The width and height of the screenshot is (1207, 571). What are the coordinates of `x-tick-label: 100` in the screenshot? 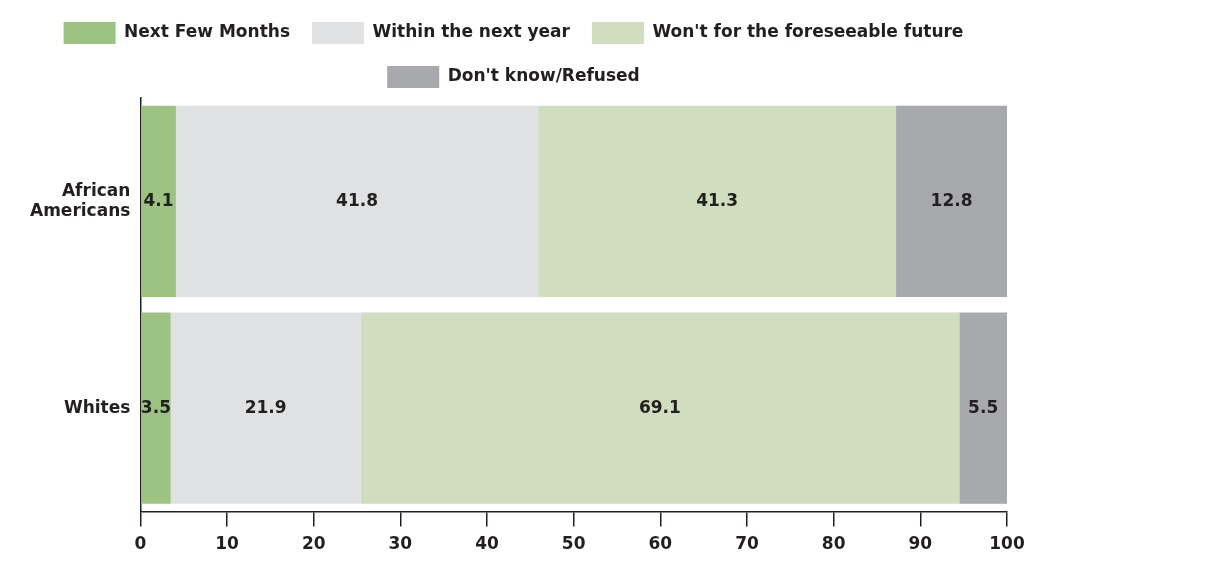 It's located at (1007, 543).